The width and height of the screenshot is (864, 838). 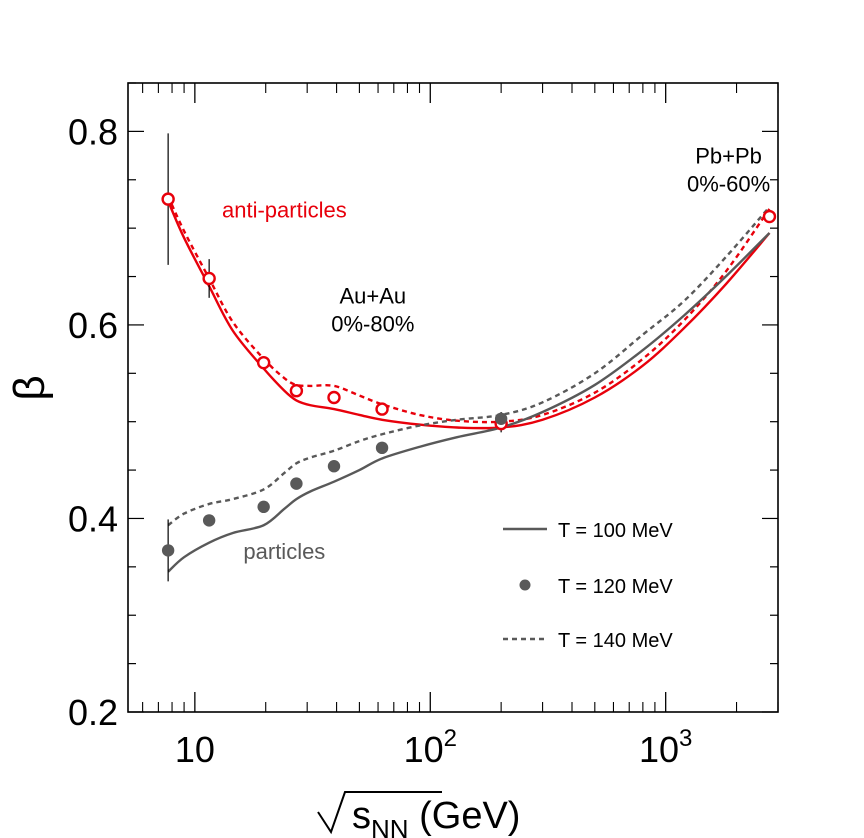 What do you see at coordinates (93, 712) in the screenshot?
I see `y-tick-label-0-2: 0.2` at bounding box center [93, 712].